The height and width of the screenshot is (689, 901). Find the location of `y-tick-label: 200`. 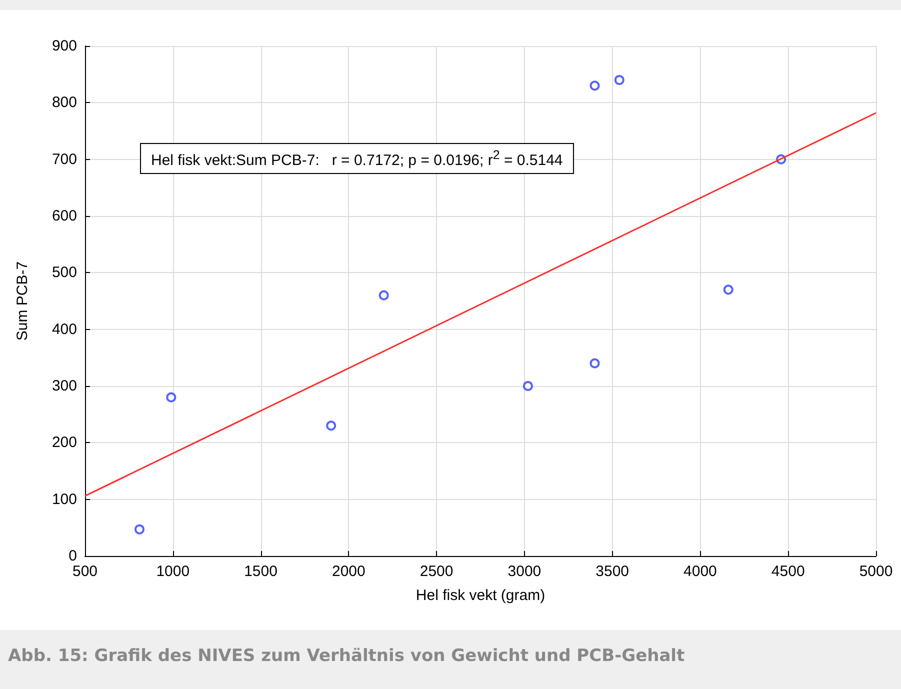

y-tick-label: 200 is located at coordinates (64, 443).